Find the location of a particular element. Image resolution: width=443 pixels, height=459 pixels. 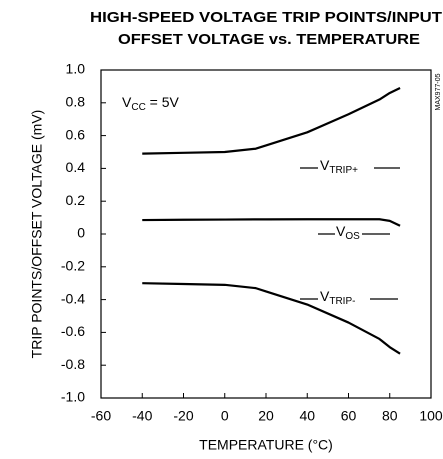

x-tick-label: 100 is located at coordinates (431, 416).